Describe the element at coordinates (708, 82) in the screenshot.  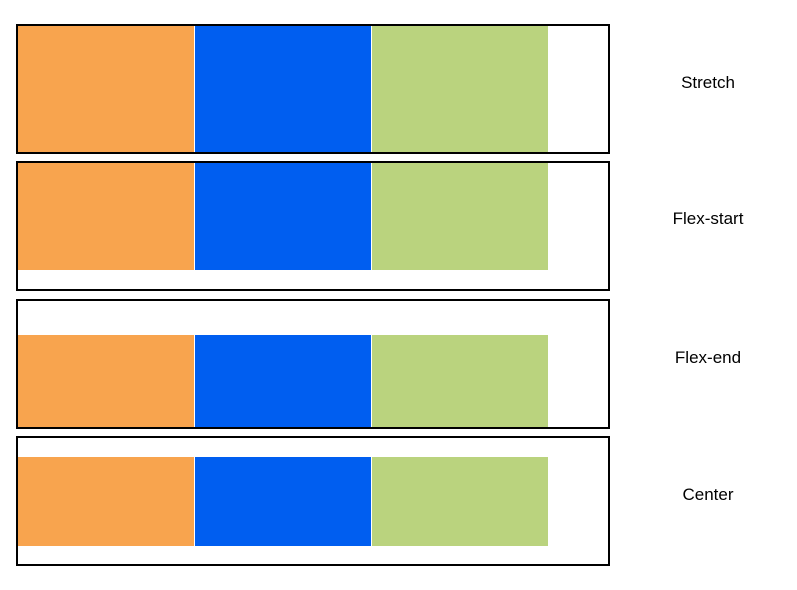
I see `row-label-stretch: Stretch` at that location.